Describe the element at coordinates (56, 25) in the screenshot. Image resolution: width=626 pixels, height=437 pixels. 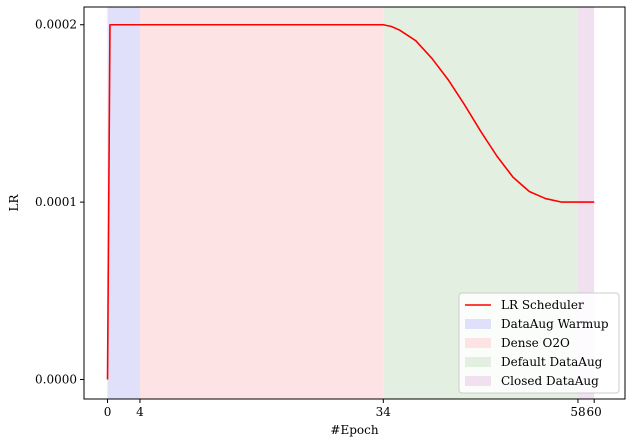
I see `y-tick-label: 0.0002` at that location.